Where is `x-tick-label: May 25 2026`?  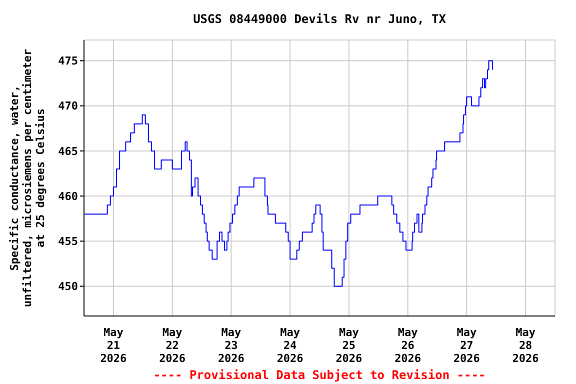 x-tick-label: May 25 2026 is located at coordinates (349, 345).